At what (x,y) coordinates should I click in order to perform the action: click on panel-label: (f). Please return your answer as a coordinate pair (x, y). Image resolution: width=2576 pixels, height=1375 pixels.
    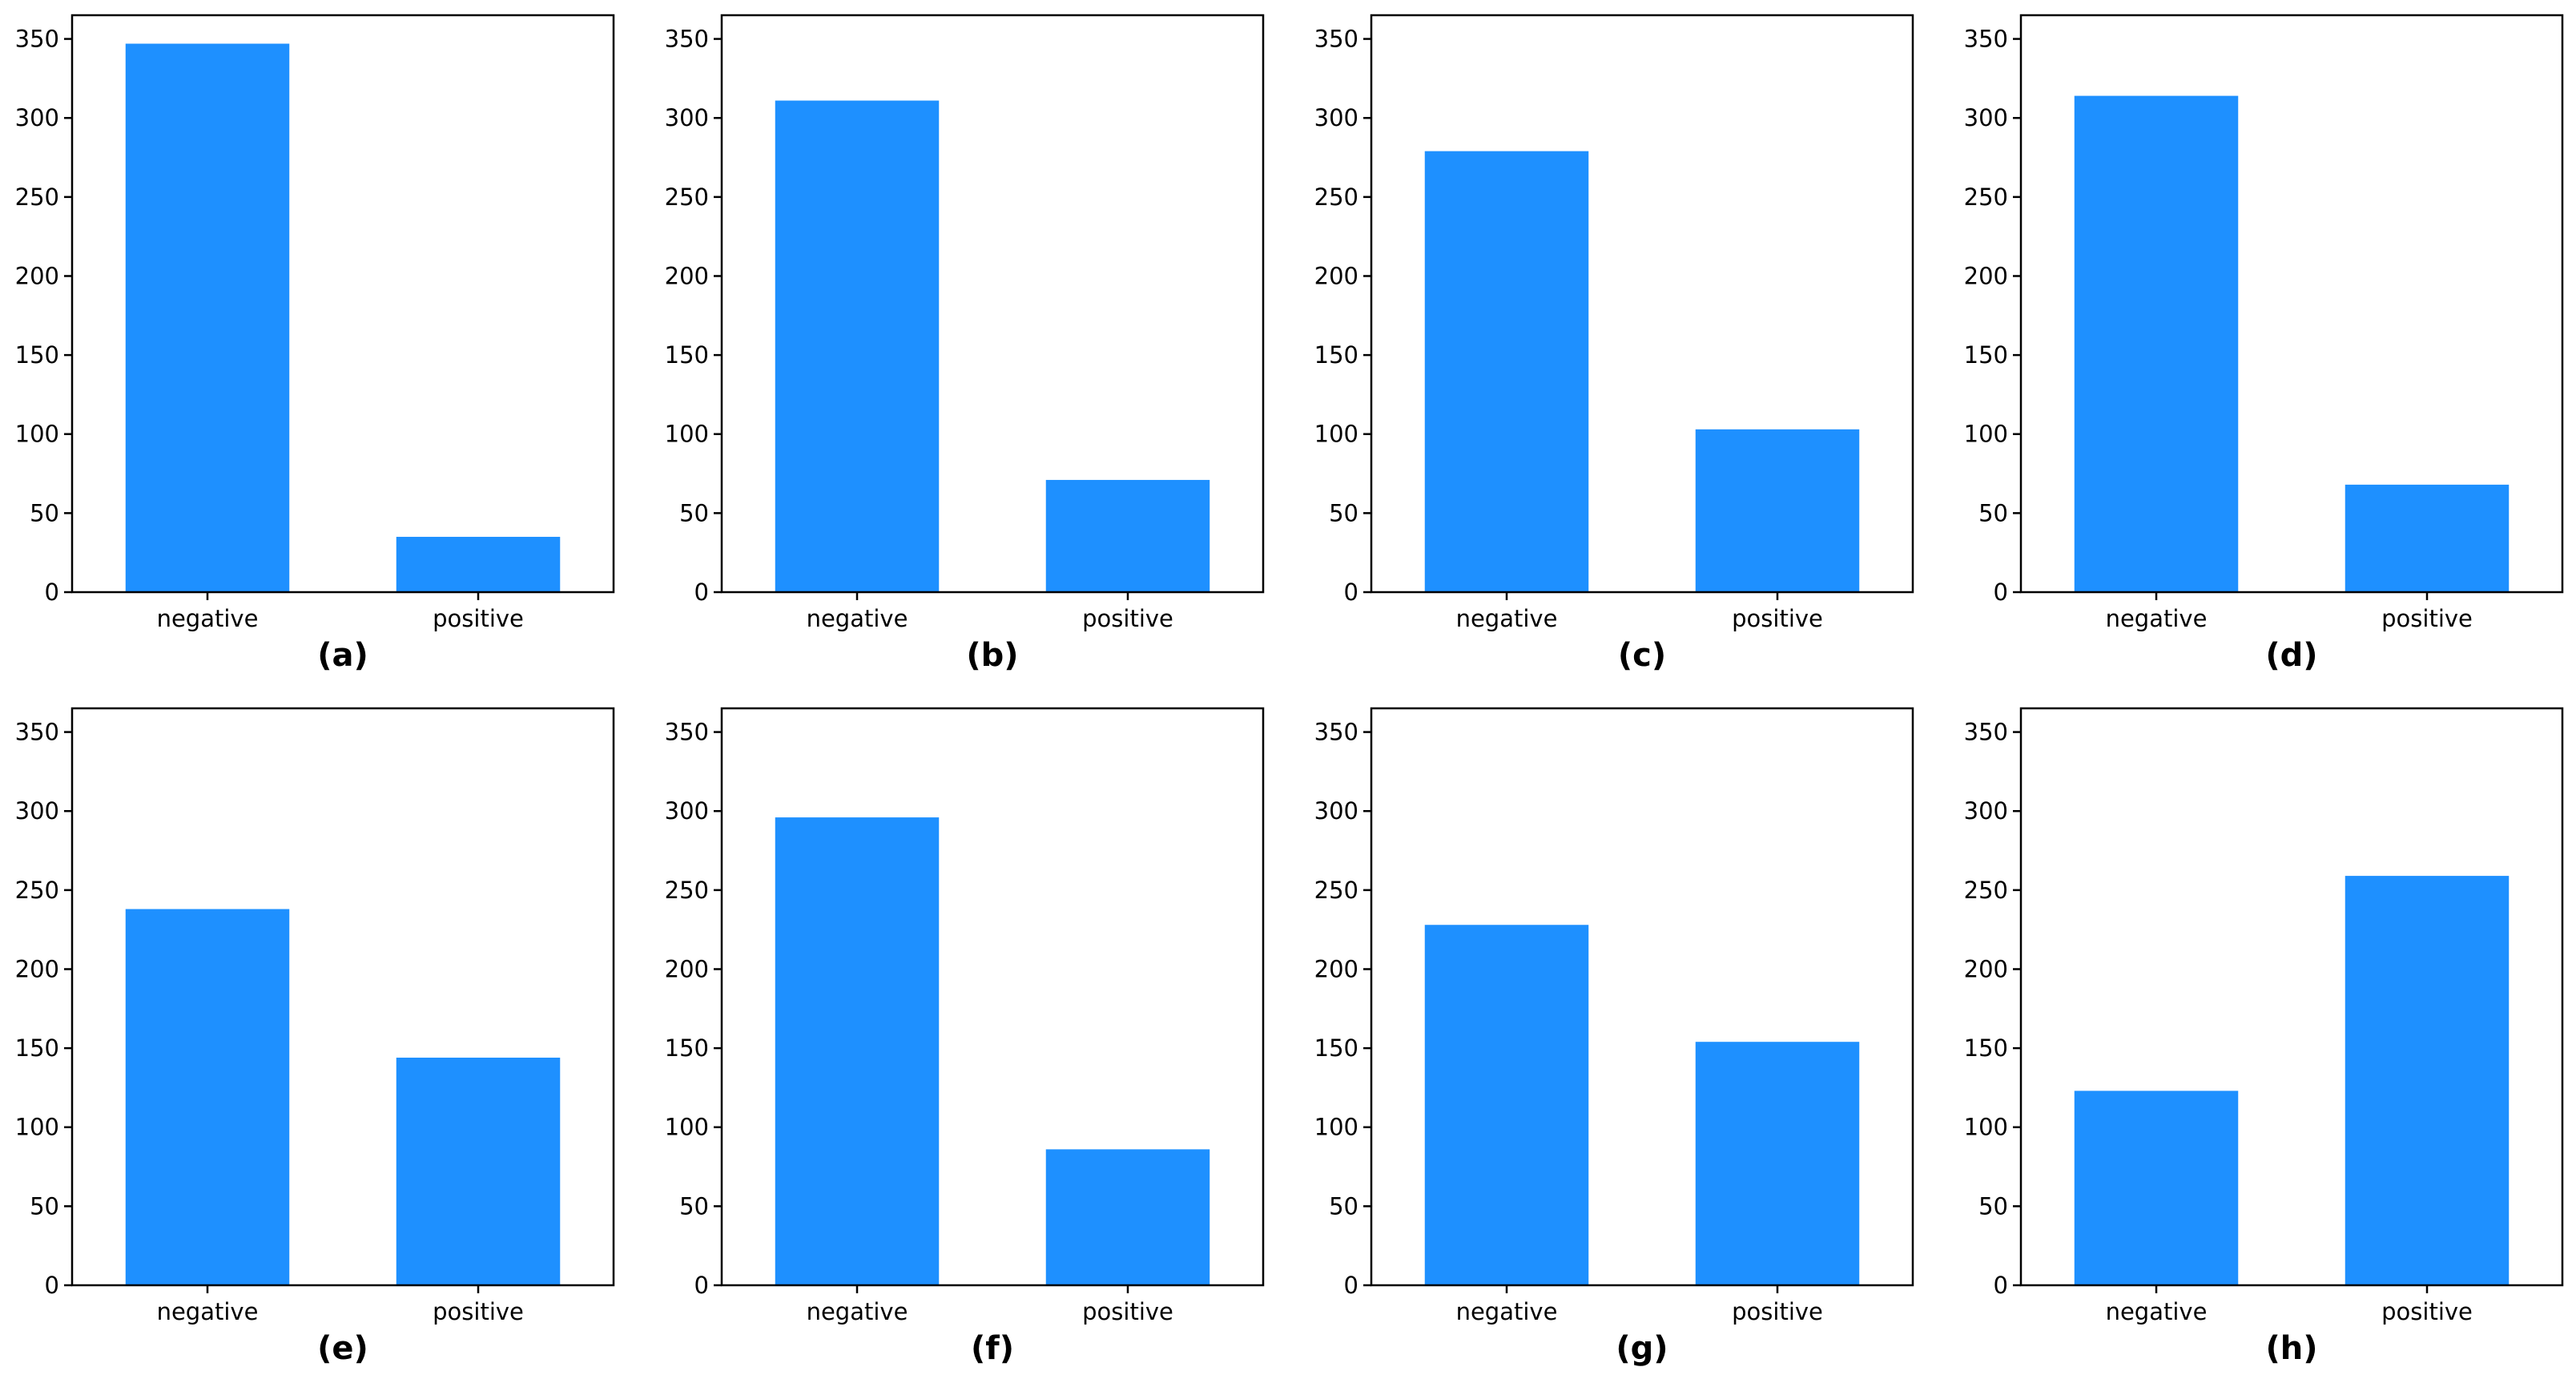
    Looking at the image, I should click on (992, 1349).